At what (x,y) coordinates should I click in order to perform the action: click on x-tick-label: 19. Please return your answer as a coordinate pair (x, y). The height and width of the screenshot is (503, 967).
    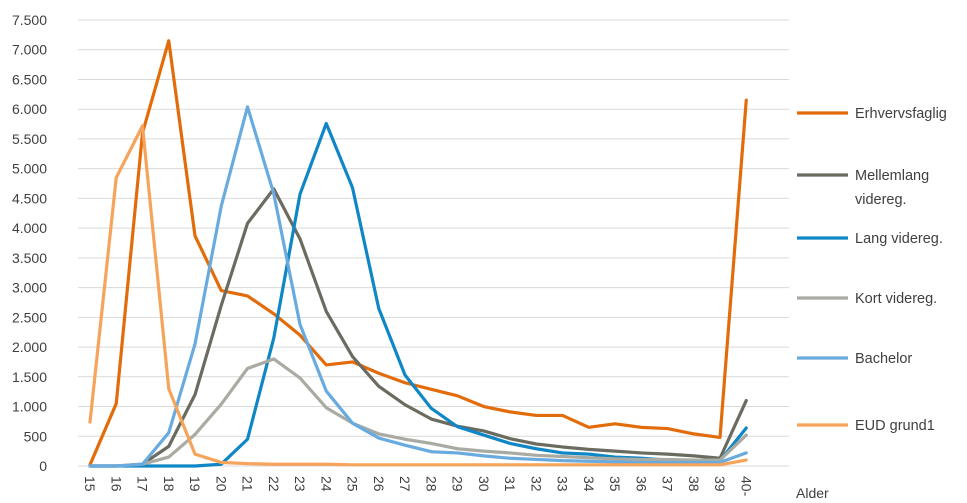
    Looking at the image, I should click on (195, 484).